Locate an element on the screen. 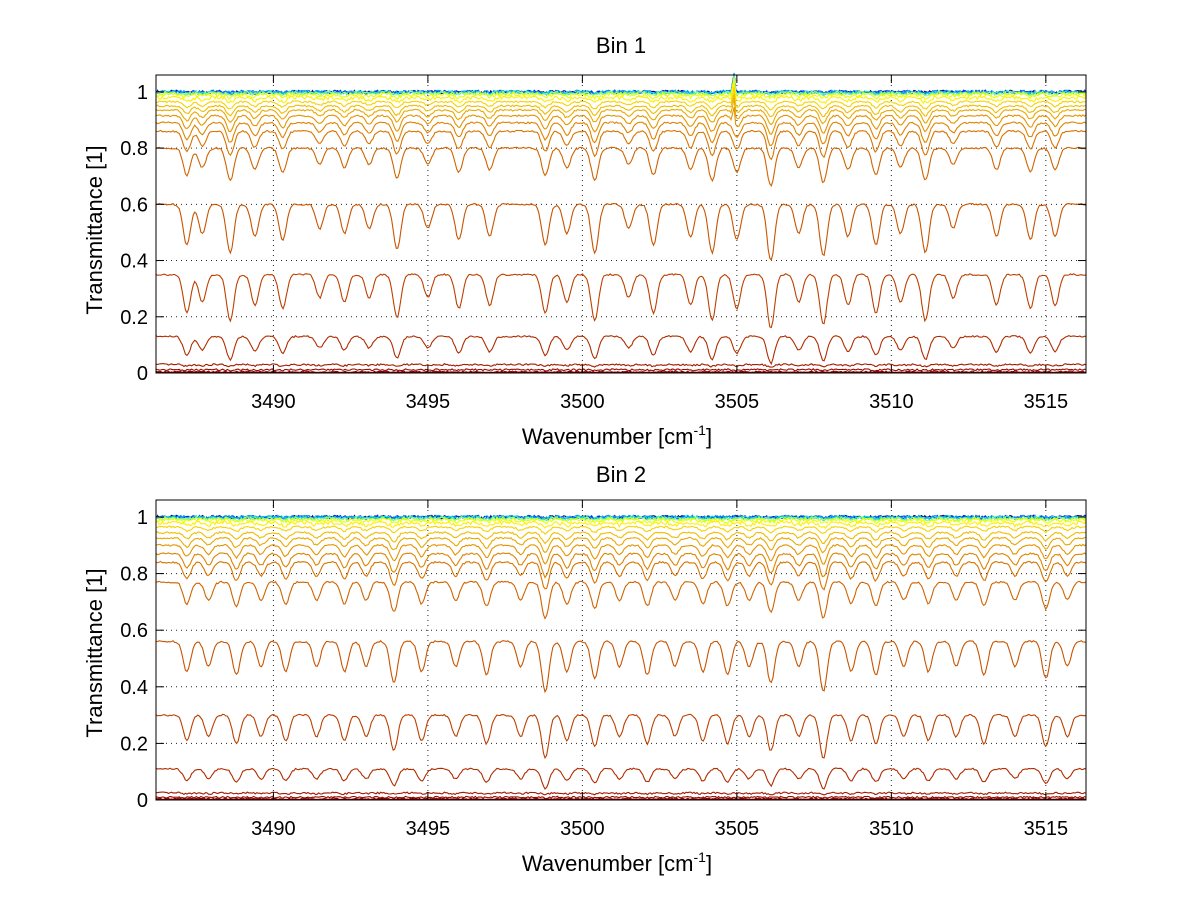  plot-title: Bin 1 is located at coordinates (621, 45).